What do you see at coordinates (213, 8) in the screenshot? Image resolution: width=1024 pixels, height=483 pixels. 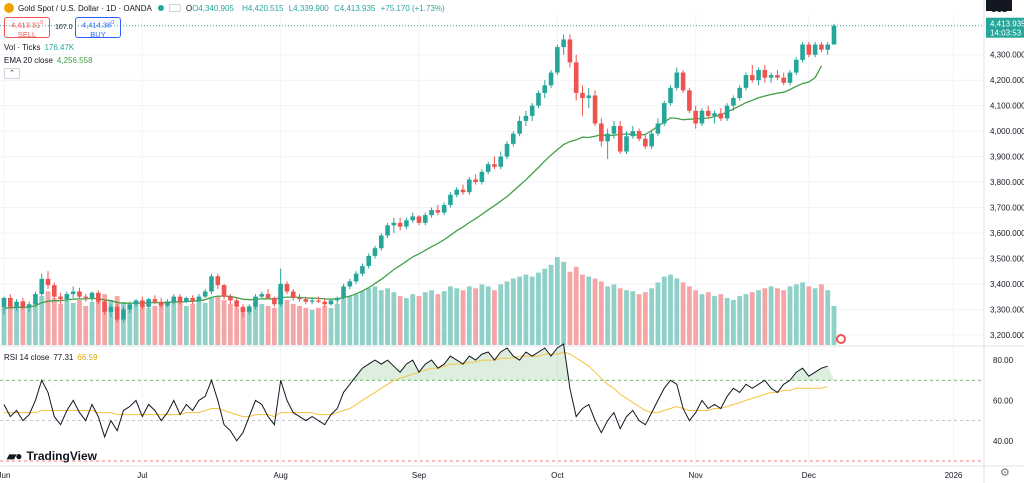 I see `open-value: O4,340.905` at bounding box center [213, 8].